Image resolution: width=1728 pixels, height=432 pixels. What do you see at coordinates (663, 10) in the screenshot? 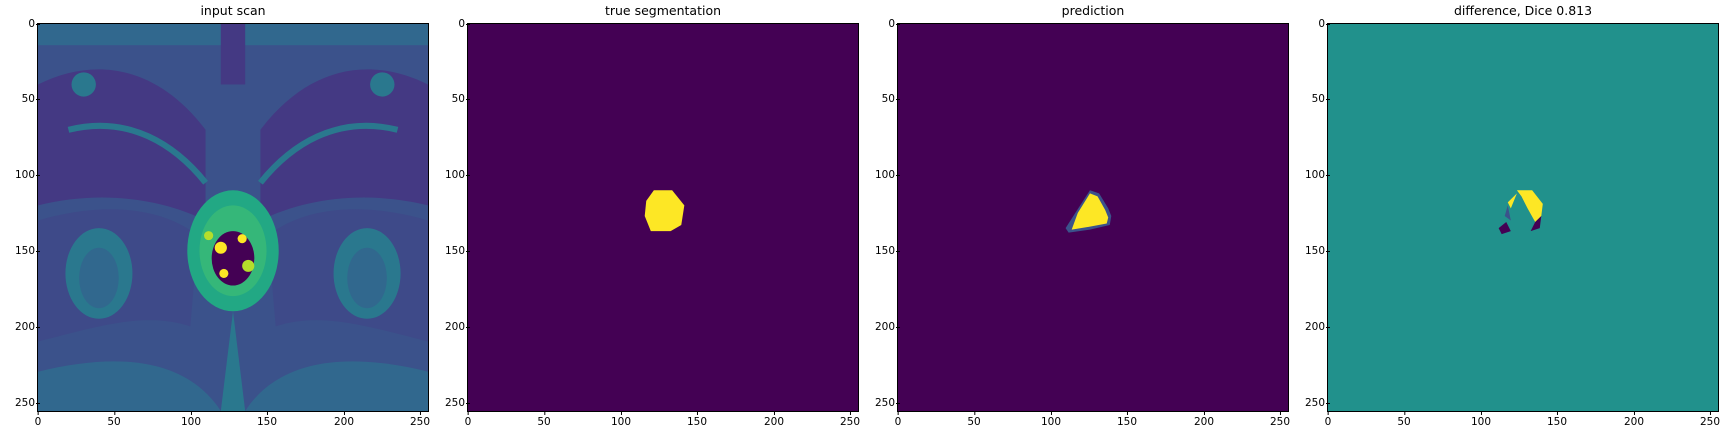
I see `panel-title: true segmentation` at bounding box center [663, 10].